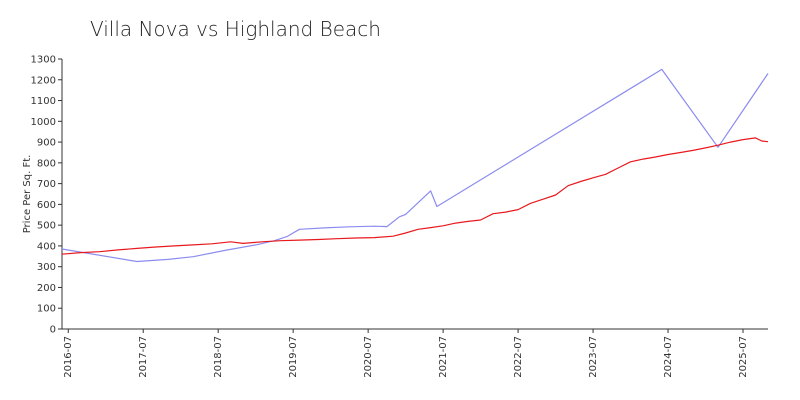 This screenshot has width=800, height=400. I want to click on y-tick-label: 700, so click(46, 184).